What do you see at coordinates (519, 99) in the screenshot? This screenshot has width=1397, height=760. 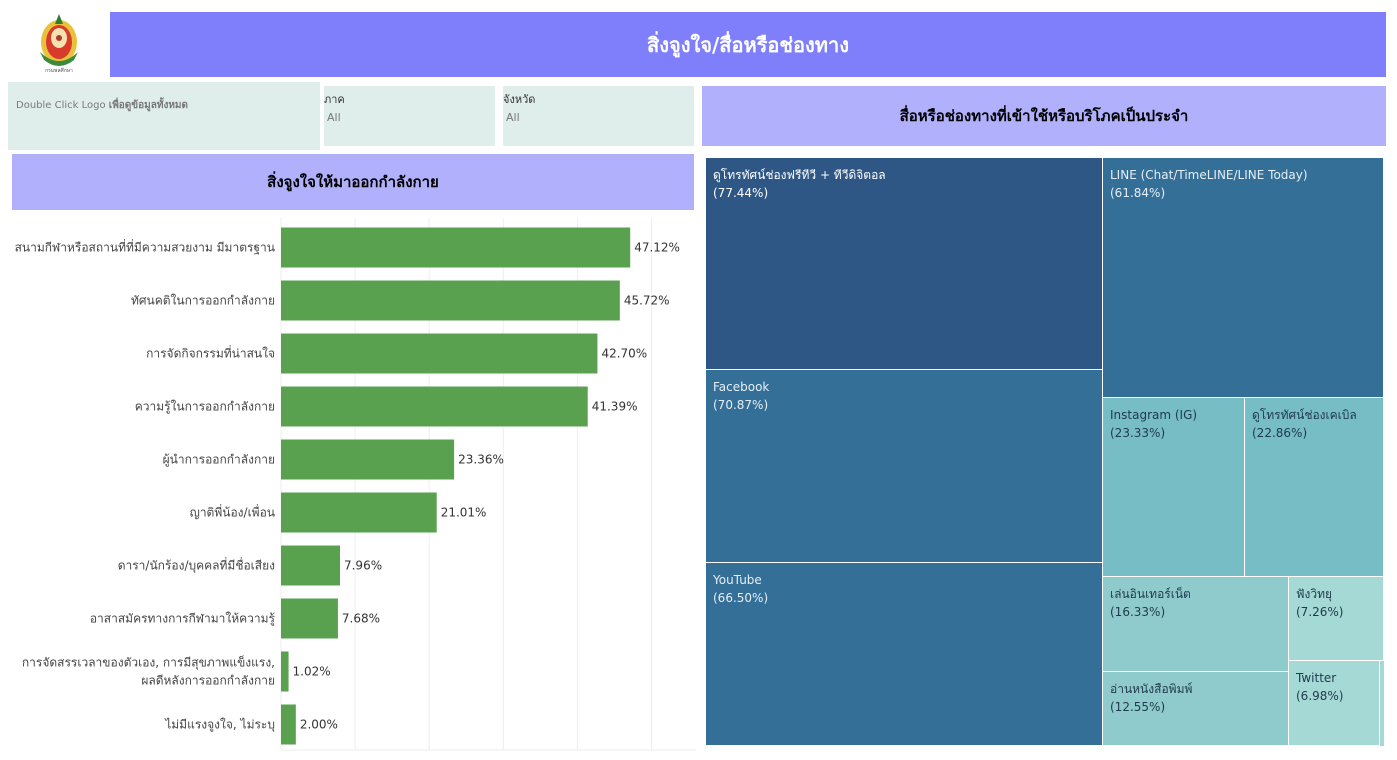 I see `province-filter-label: จังหวัด` at bounding box center [519, 99].